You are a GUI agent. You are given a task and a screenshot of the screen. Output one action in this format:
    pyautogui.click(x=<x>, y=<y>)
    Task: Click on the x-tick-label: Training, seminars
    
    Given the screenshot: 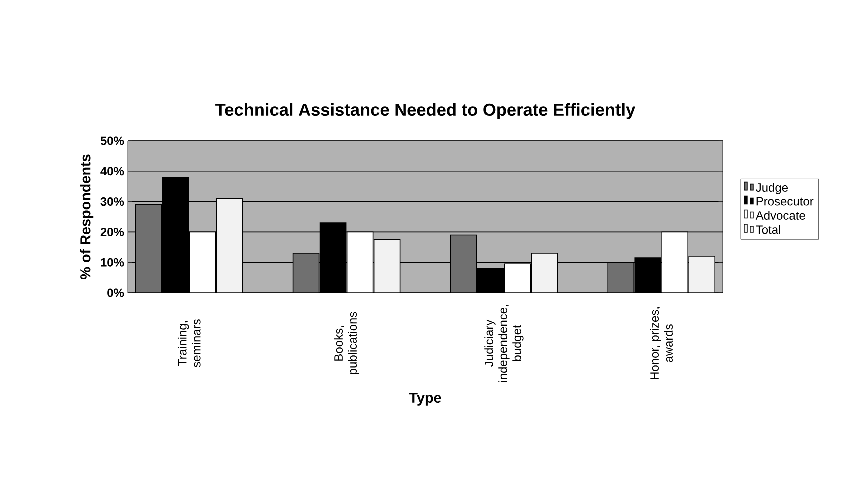 What is the action you would take?
    pyautogui.click(x=189, y=344)
    